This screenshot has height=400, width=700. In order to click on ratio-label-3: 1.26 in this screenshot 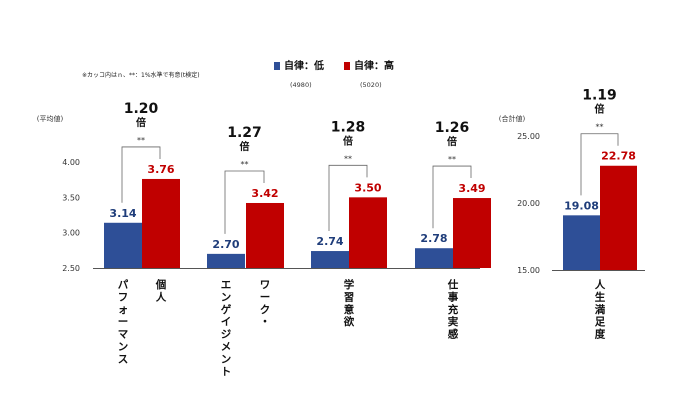, I will do `click(452, 128)`.